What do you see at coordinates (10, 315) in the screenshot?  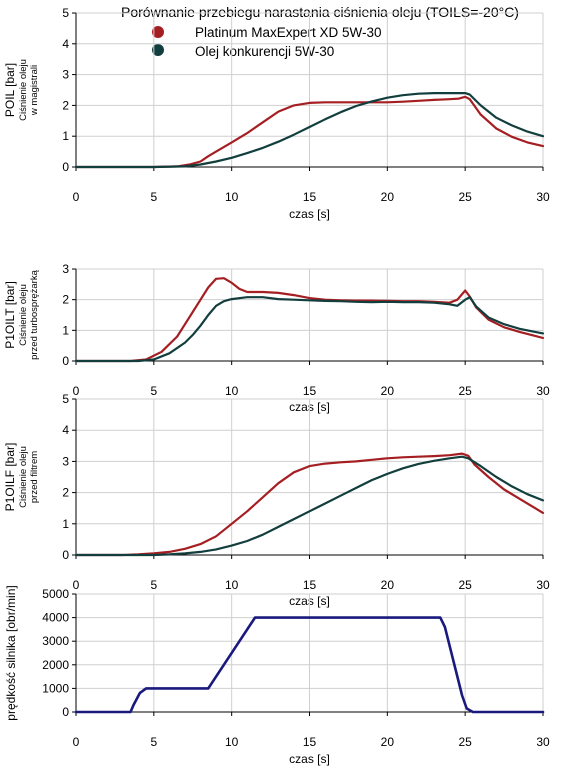 I see `y-axis-label: P1OILT [bar]` at bounding box center [10, 315].